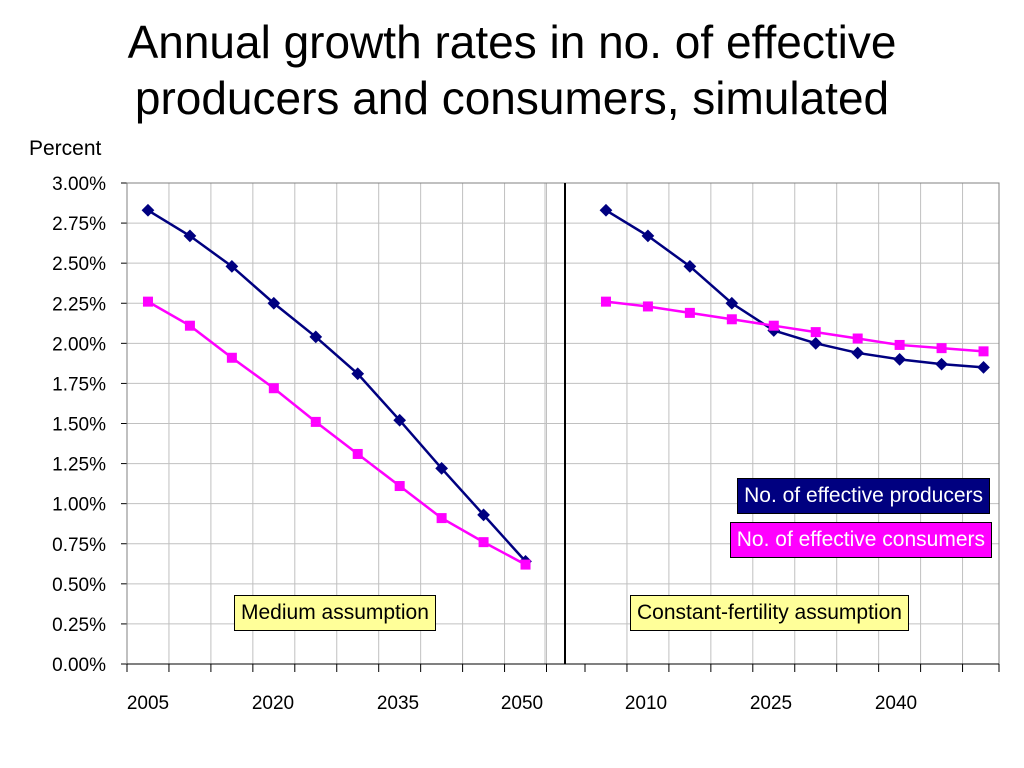 The image size is (1024, 768). What do you see at coordinates (512, 98) in the screenshot?
I see `title-line-2: producers and consumers, simulated` at bounding box center [512, 98].